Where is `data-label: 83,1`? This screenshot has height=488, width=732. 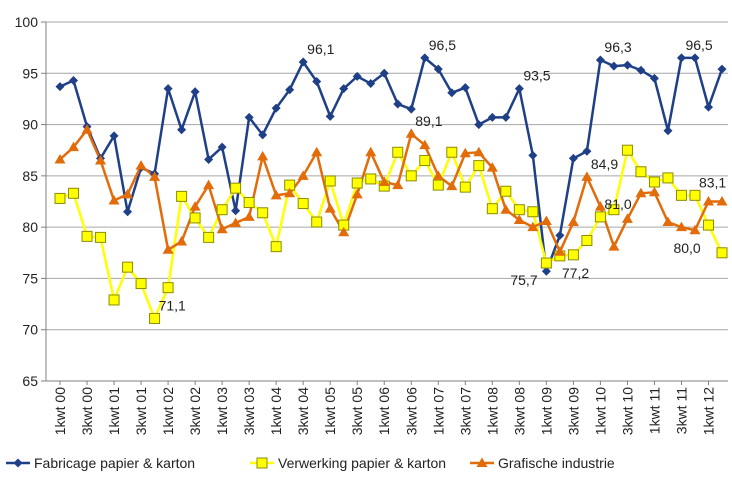 data-label: 83,1 is located at coordinates (712, 182).